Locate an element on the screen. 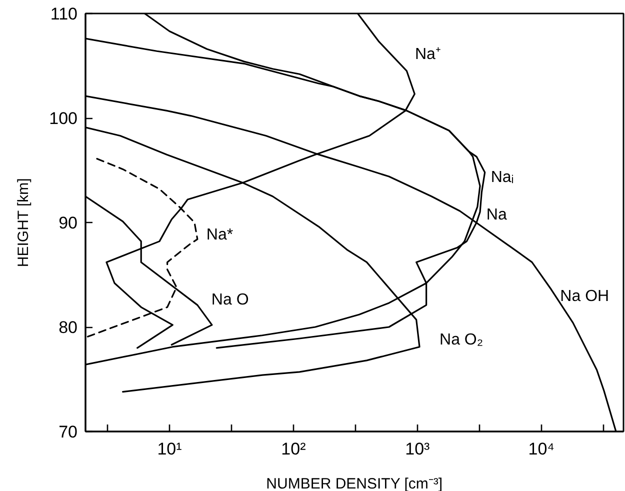 The image size is (625, 491). series-label: Na⁺ is located at coordinates (427, 55).